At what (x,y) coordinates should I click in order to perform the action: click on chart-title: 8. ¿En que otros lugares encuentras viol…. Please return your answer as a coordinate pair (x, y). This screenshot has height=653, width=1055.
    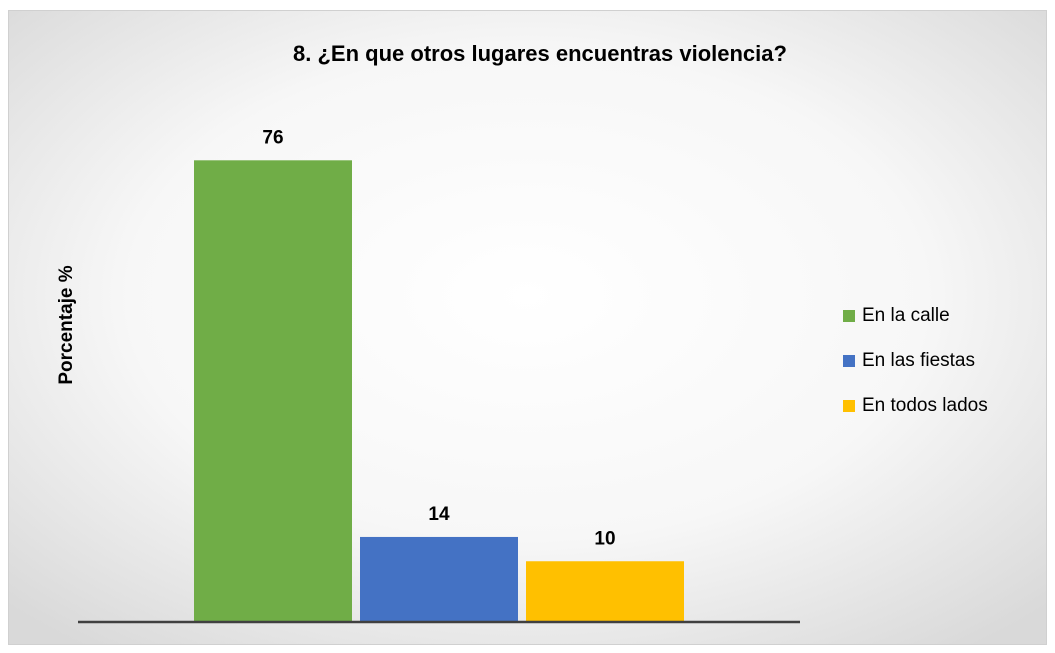
    Looking at the image, I should click on (540, 53).